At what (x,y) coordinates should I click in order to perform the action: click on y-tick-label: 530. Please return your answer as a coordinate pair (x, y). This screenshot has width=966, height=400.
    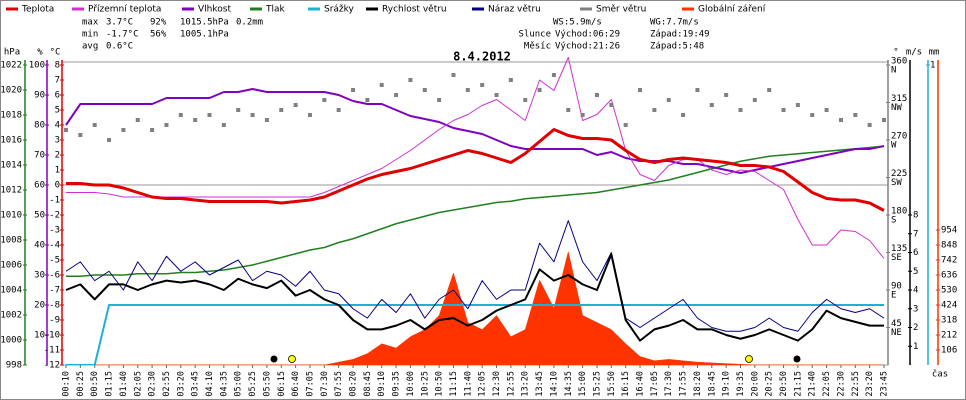
    Looking at the image, I should click on (949, 291).